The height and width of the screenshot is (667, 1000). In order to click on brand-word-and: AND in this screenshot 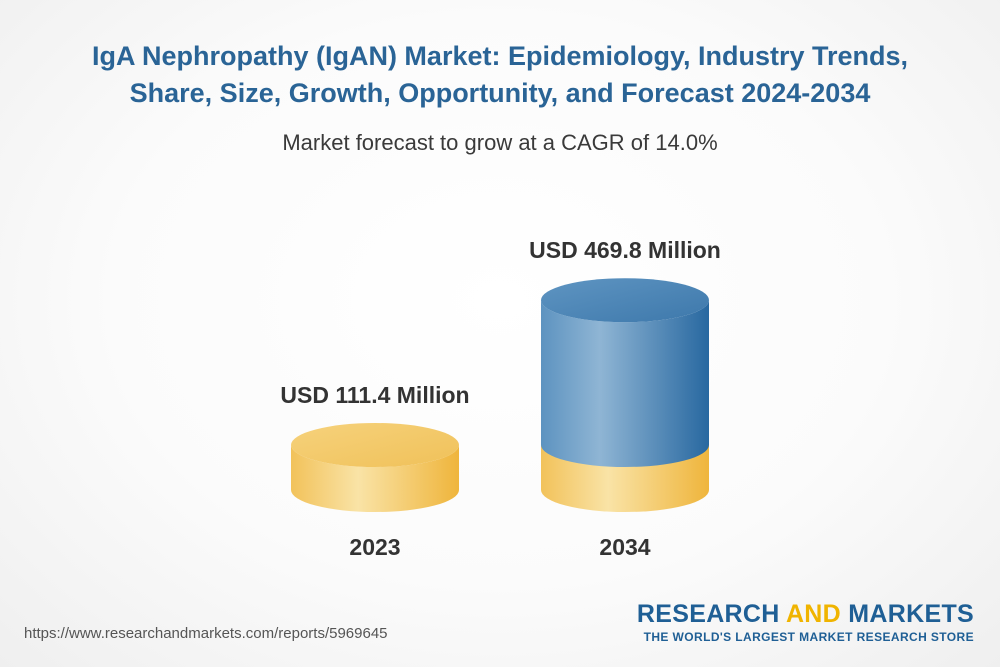, I will do `click(813, 614)`.